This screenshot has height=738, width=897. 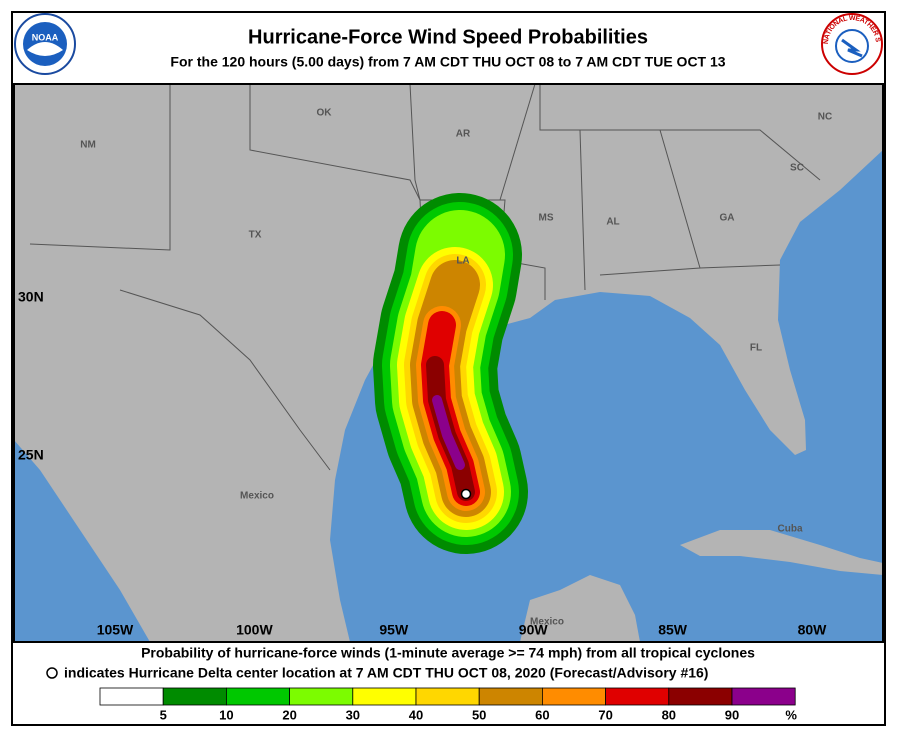 What do you see at coordinates (605, 714) in the screenshot?
I see `legend-label: 70` at bounding box center [605, 714].